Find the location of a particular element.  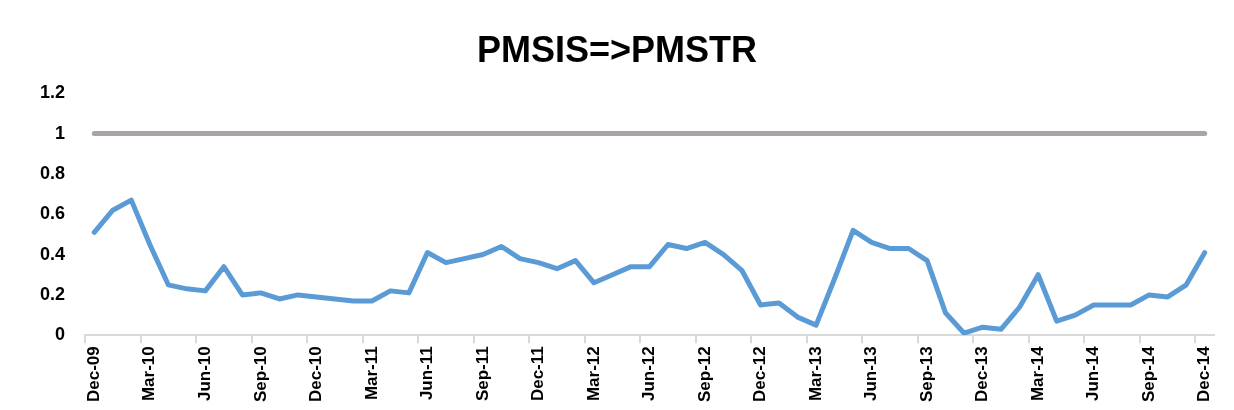

x-tick-label: Sep-11 is located at coordinates (482, 374).